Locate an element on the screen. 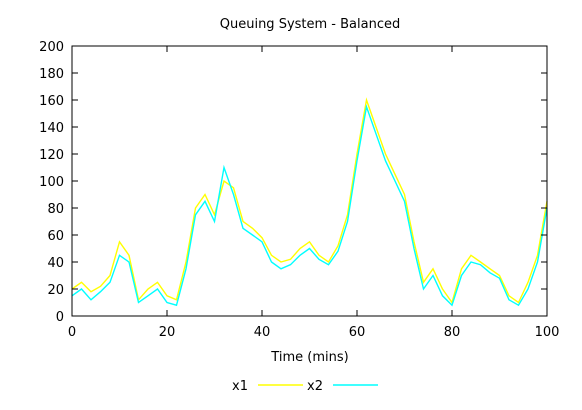 The image size is (582, 410). y-tick-label: 20 is located at coordinates (55, 290).